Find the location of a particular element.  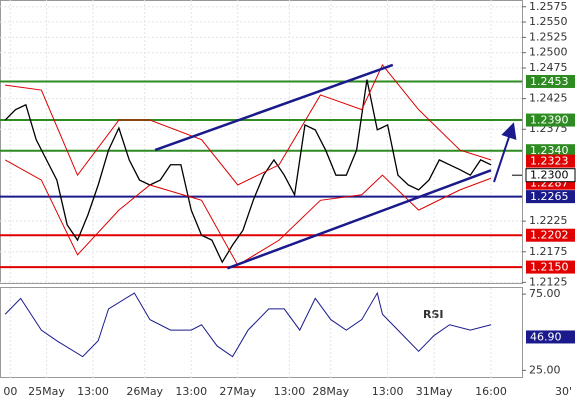

x-tick-label: 16:00 is located at coordinates (491, 391).